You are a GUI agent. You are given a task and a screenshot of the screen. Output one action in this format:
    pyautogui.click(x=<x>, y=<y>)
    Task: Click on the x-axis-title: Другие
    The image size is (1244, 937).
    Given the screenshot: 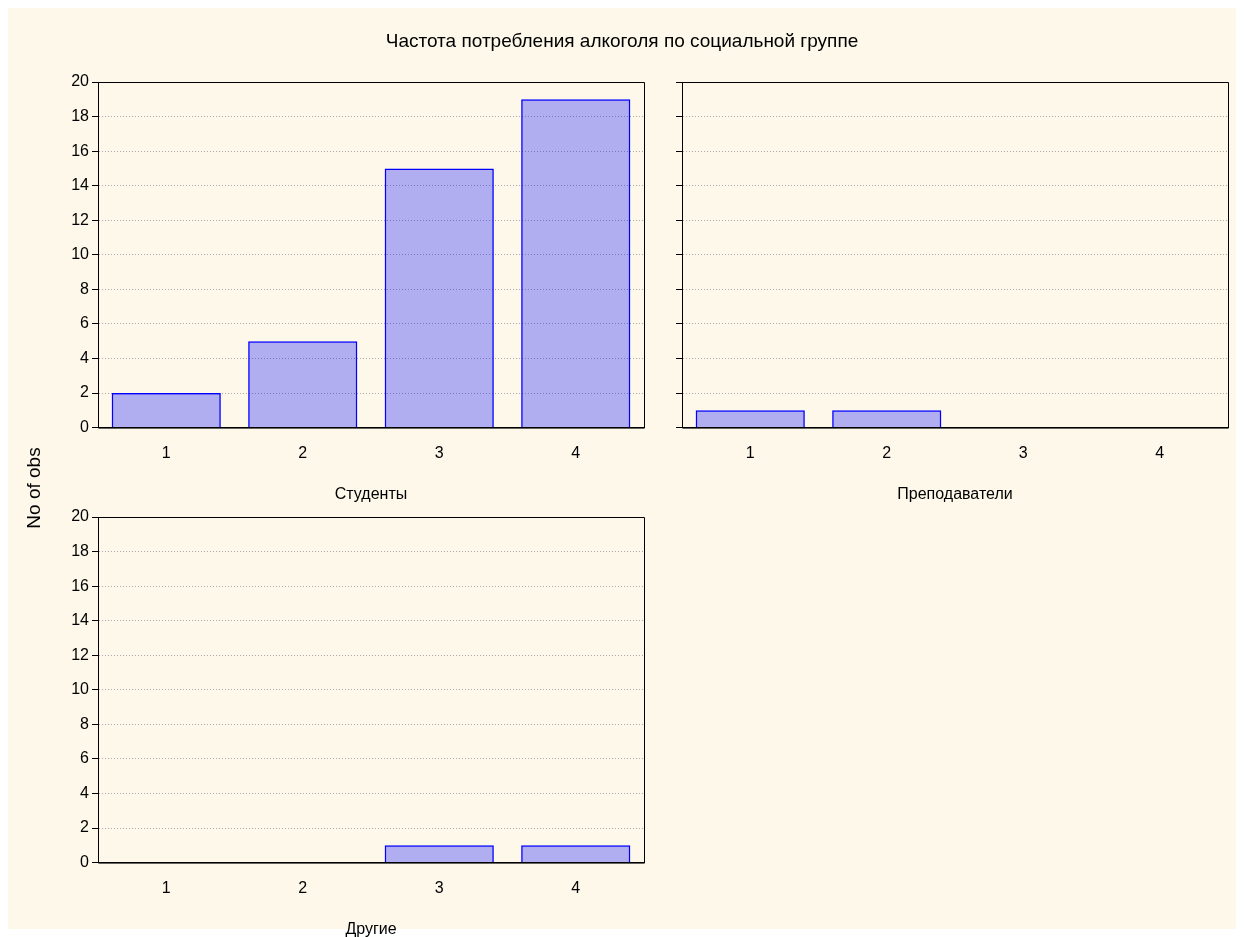 What is the action you would take?
    pyautogui.click(x=371, y=928)
    